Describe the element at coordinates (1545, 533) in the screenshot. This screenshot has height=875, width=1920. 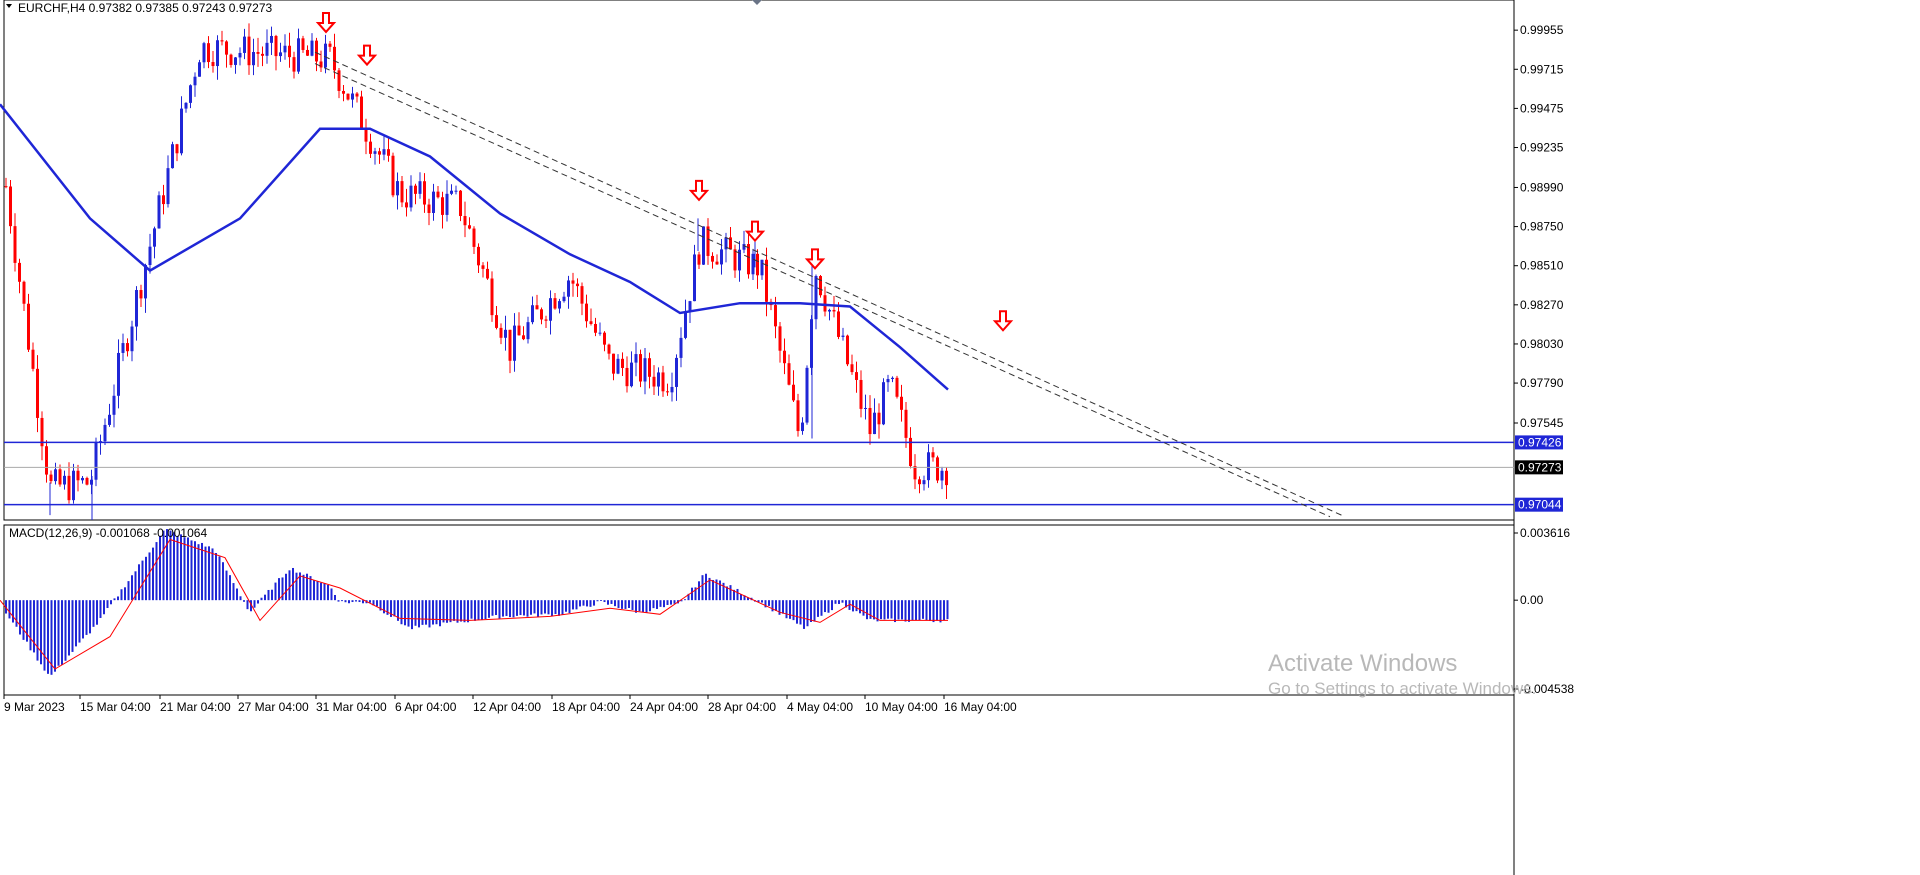
I see `macd-axis-label: 0.003616` at that location.